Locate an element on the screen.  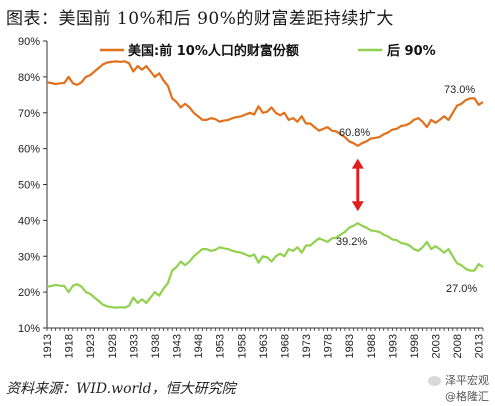
legend-label-top10: 美国:前 10%人口的财富份额 is located at coordinates (213, 51).